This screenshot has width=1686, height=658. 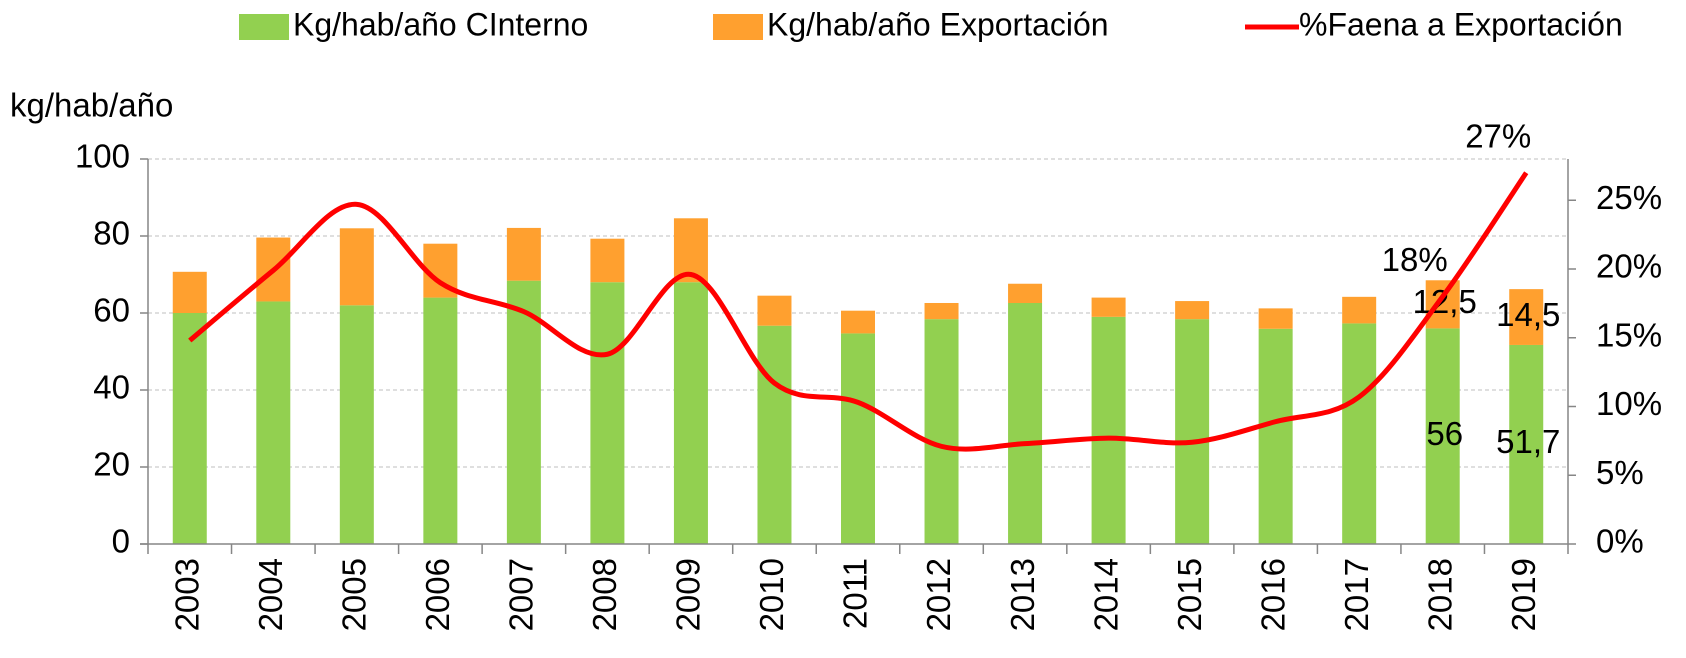 What do you see at coordinates (521, 594) in the screenshot?
I see `x-tick-label: 2007` at bounding box center [521, 594].